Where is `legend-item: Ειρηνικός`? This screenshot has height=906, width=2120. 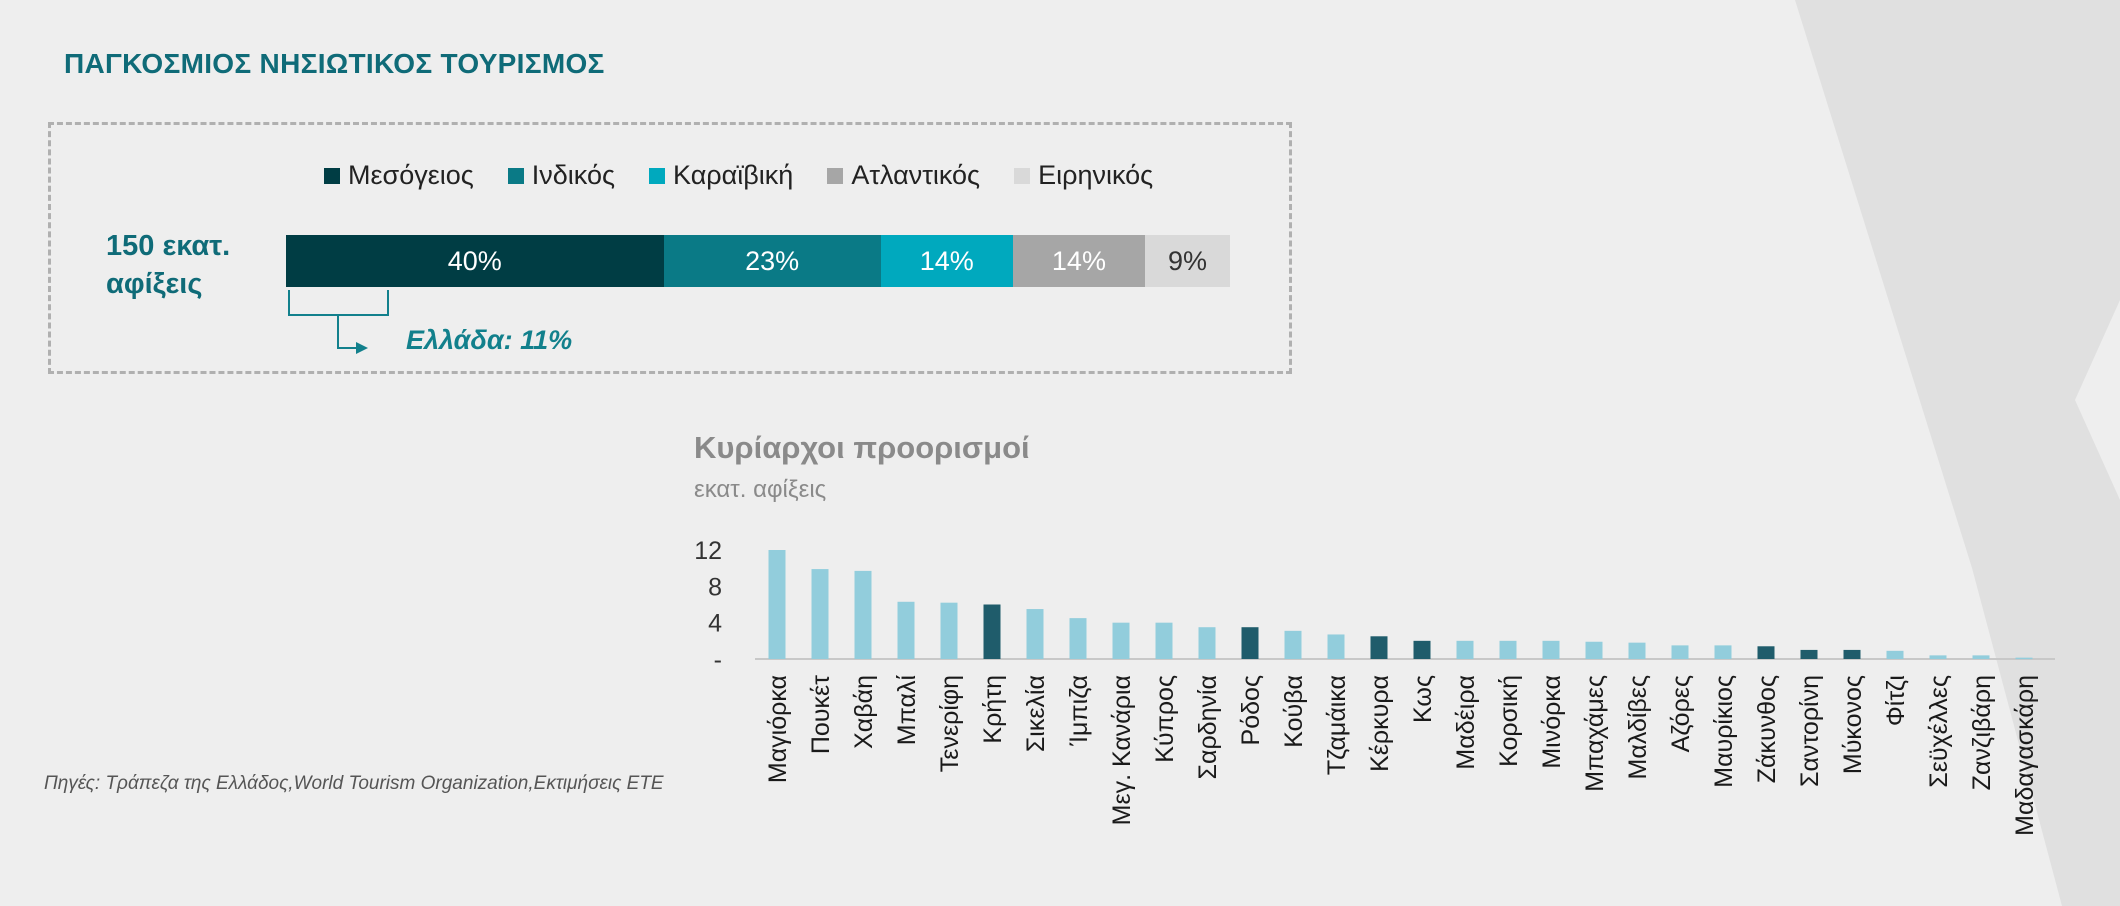
legend-item: Ειρηνικός is located at coordinates (1083, 175).